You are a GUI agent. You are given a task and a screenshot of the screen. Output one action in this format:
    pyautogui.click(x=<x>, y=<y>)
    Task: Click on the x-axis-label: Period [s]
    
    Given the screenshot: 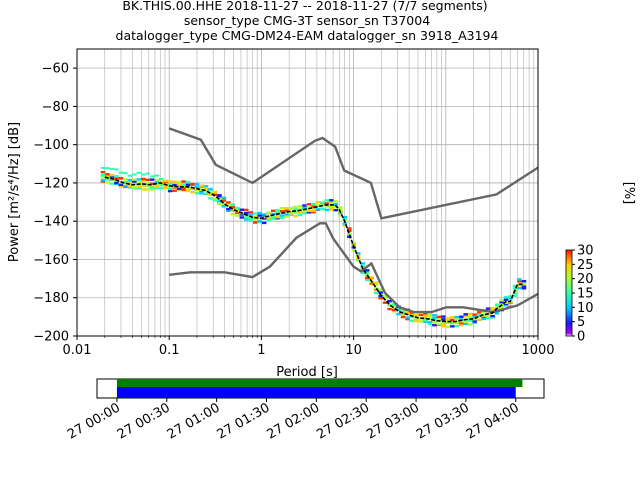 What is the action you would take?
    pyautogui.click(x=307, y=372)
    